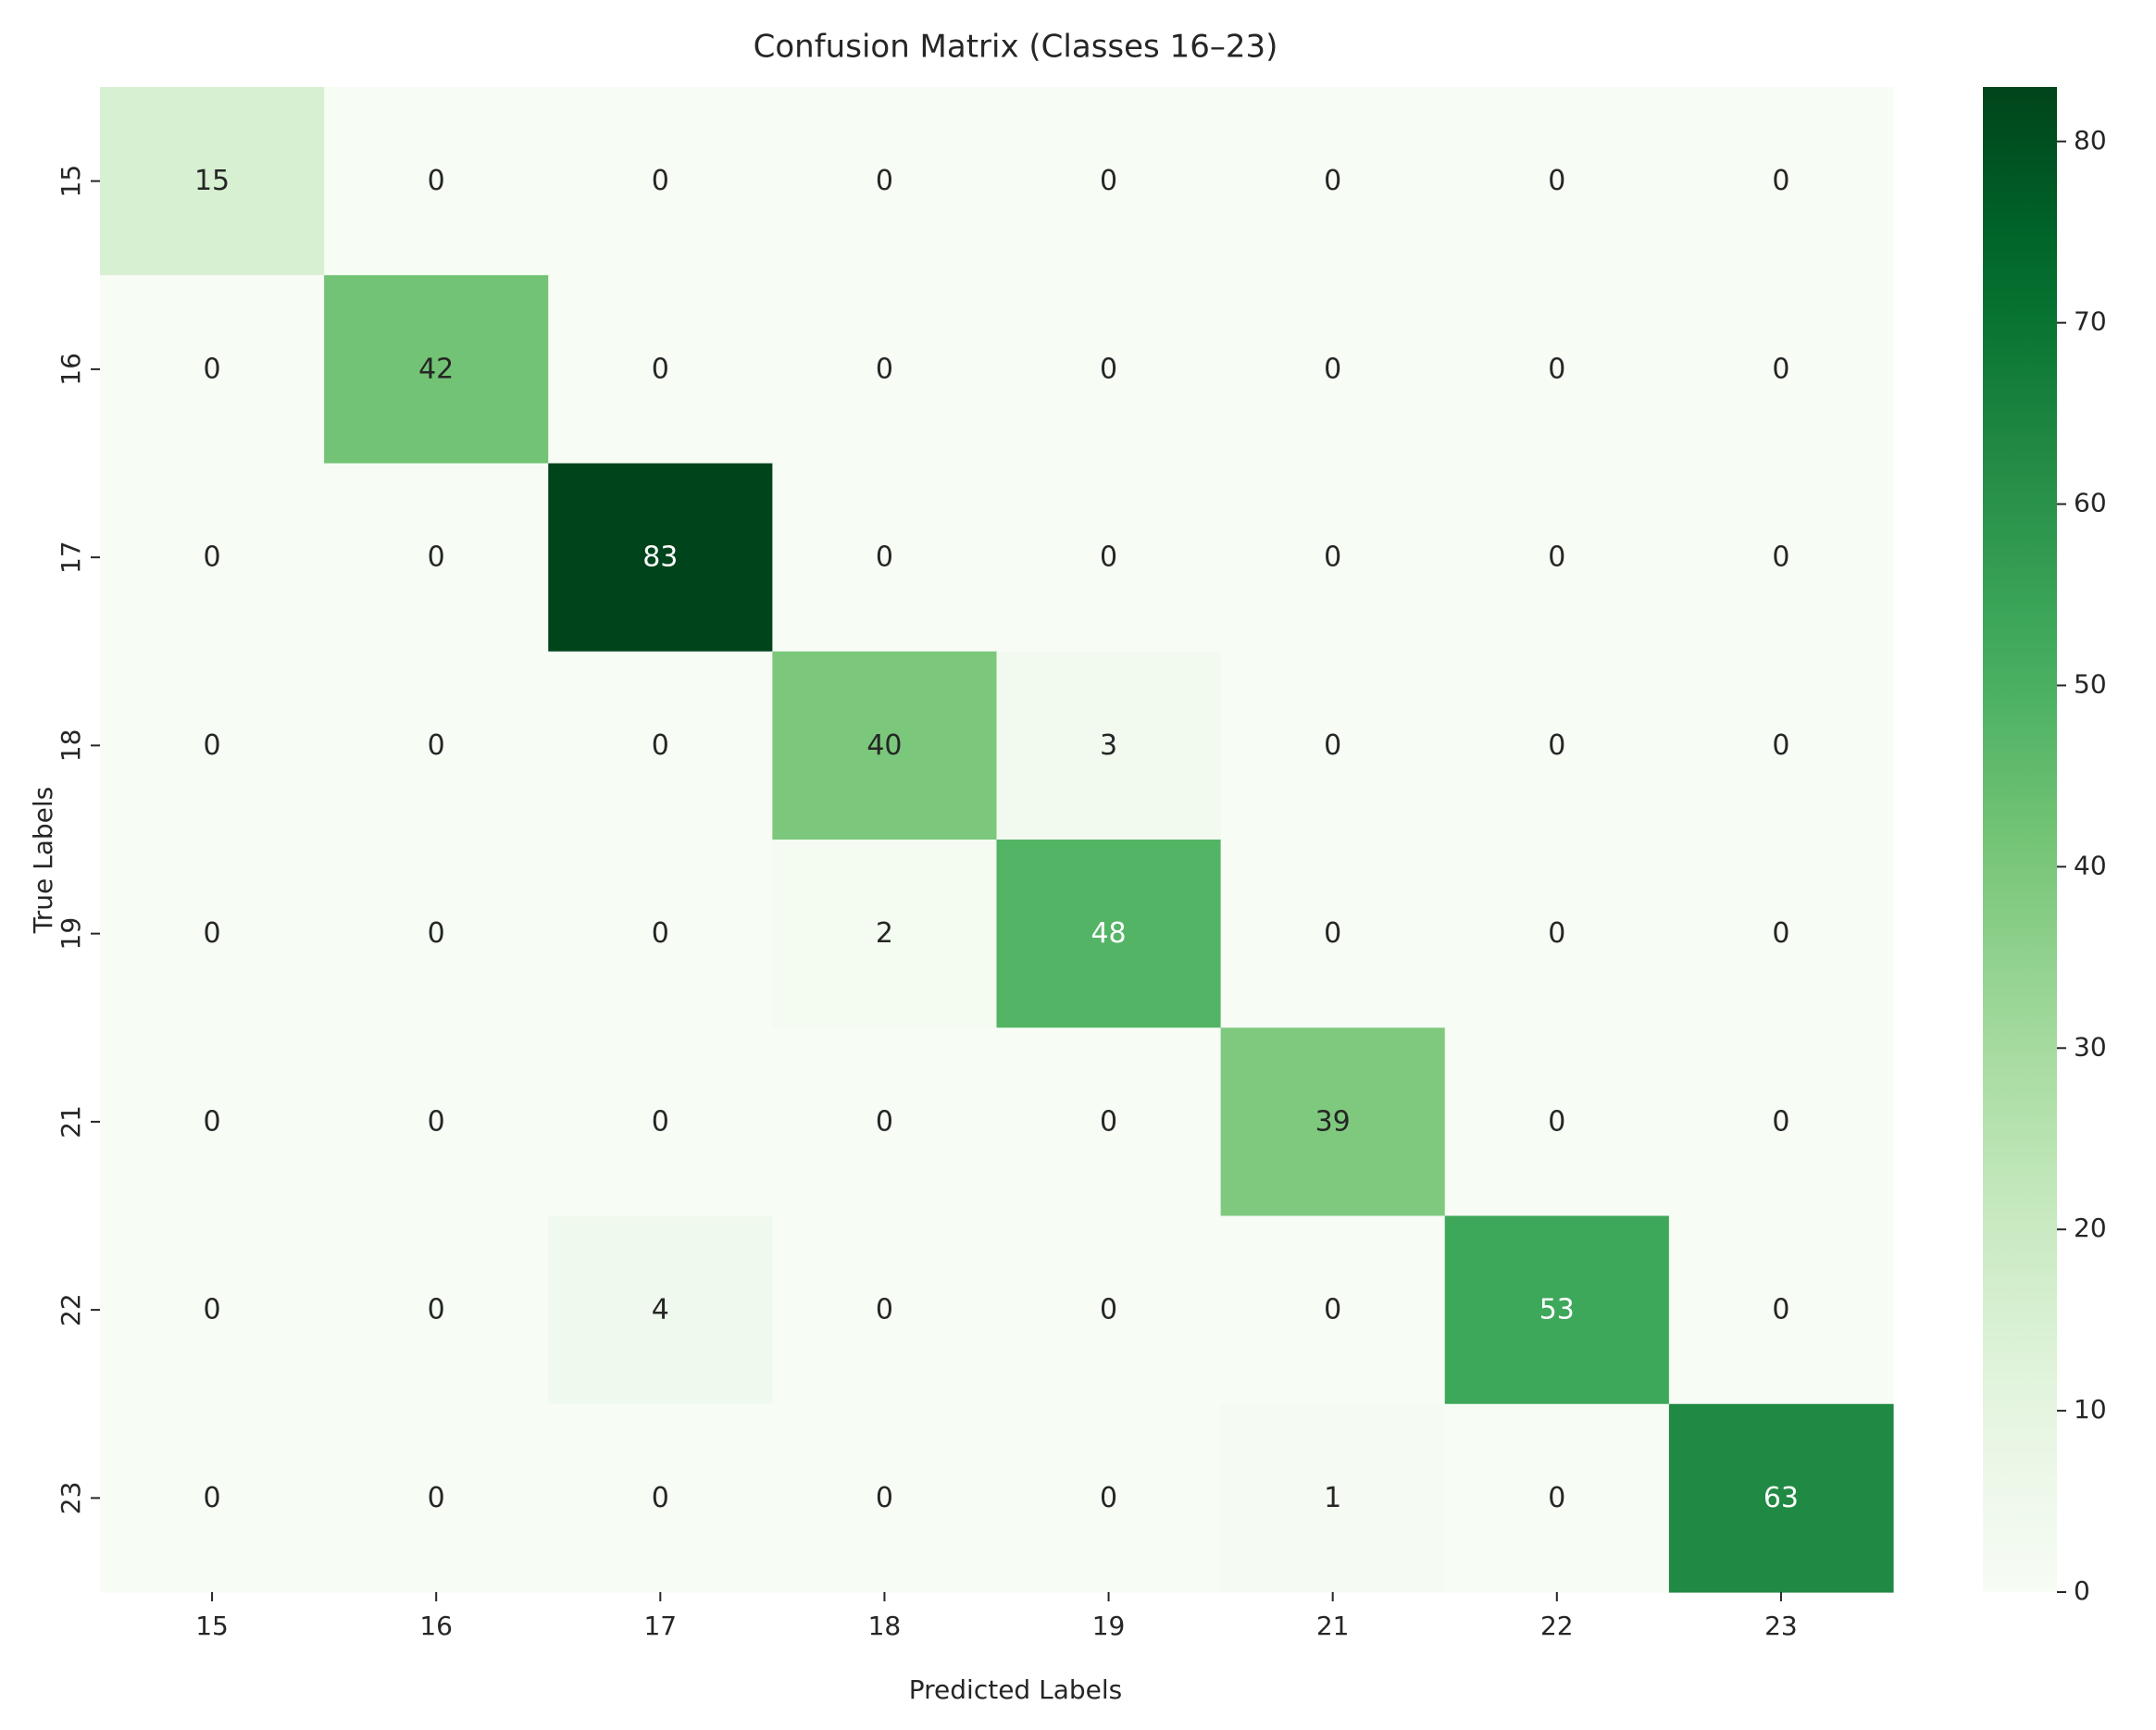  I want to click on y-tick-label: 21, so click(71, 1122).